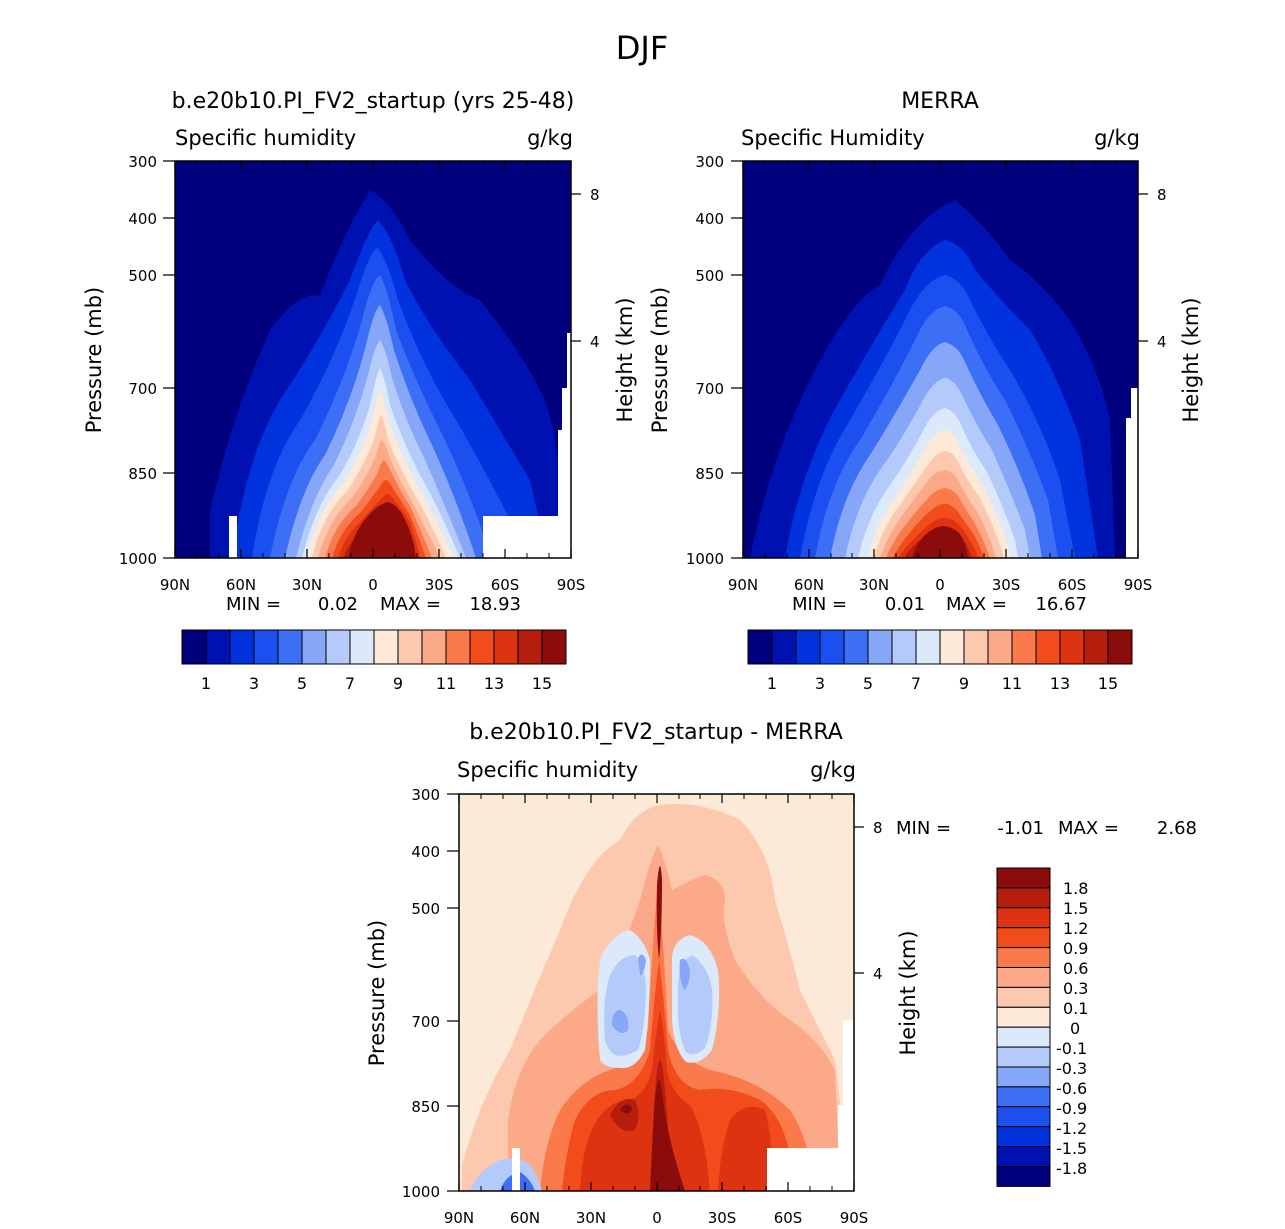  I want to click on colorbar-label: -1.8, so click(1071, 1168).